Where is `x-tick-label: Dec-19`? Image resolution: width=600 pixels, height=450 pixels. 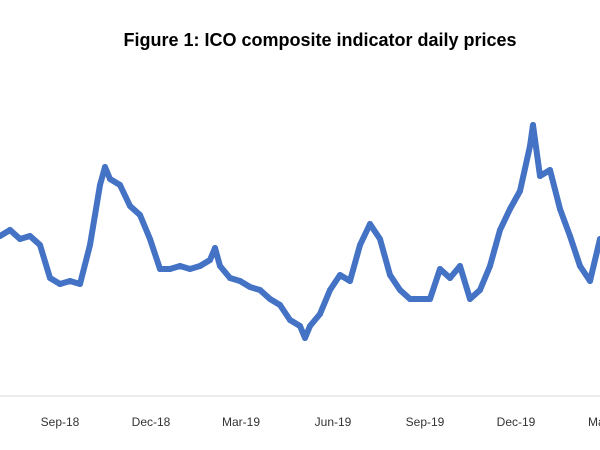 x-tick-label: Dec-19 is located at coordinates (516, 422).